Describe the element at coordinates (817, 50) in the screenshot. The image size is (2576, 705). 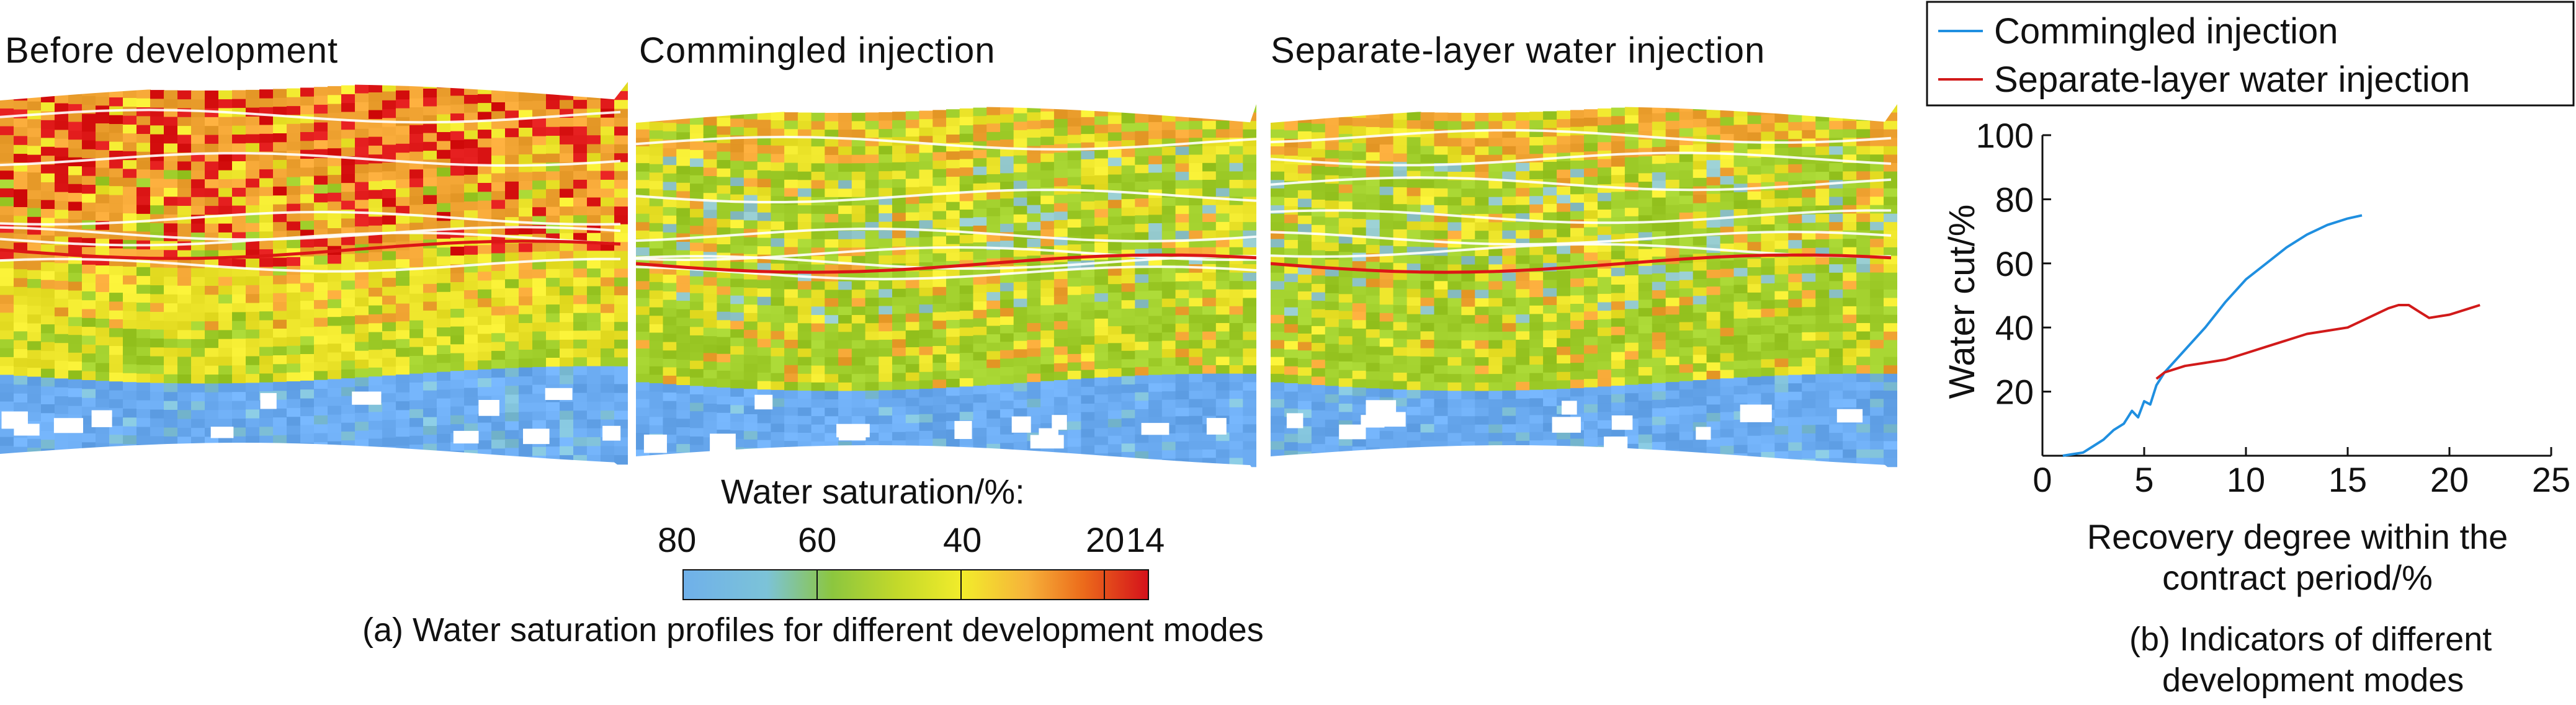
I see `profile-title-commingled: Commingled injection` at that location.